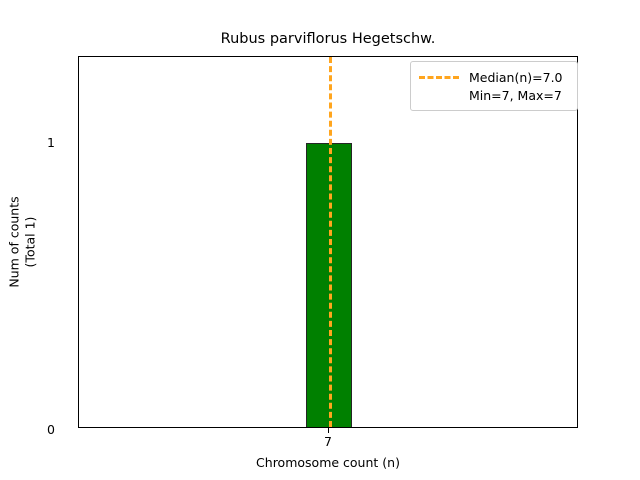 Image resolution: width=640 pixels, height=480 pixels. What do you see at coordinates (29, 242) in the screenshot?
I see `y-axis-label-line2: (Total 1)` at bounding box center [29, 242].